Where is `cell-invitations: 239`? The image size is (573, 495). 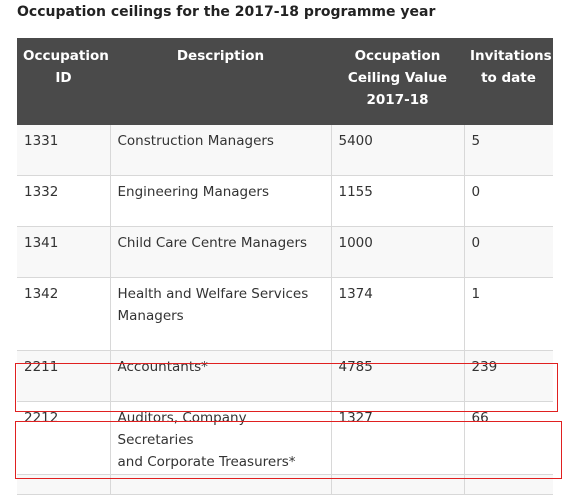 cell-invitations: 239 is located at coordinates (508, 376).